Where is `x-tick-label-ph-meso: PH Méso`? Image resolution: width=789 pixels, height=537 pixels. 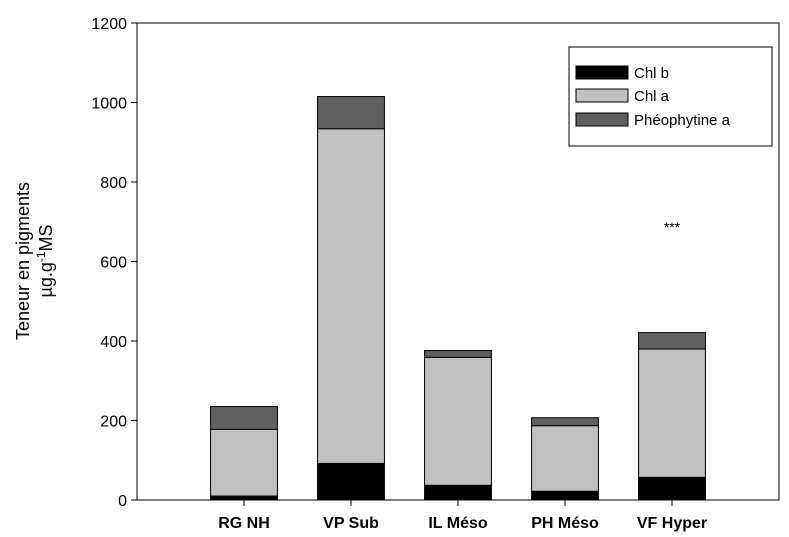 x-tick-label-ph-meso: PH Méso is located at coordinates (565, 523).